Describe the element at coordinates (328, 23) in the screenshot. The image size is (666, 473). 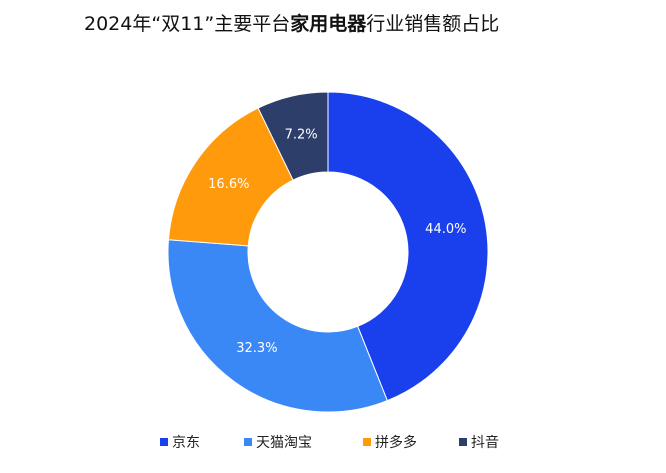
I see `title-part: 家用电器` at that location.